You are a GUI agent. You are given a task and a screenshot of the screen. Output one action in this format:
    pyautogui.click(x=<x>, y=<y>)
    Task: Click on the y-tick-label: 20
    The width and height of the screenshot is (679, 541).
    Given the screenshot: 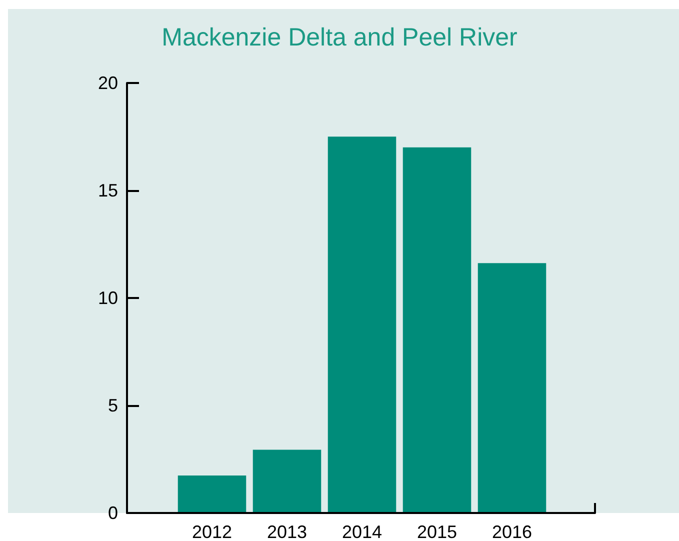 What is the action you would take?
    pyautogui.click(x=108, y=83)
    